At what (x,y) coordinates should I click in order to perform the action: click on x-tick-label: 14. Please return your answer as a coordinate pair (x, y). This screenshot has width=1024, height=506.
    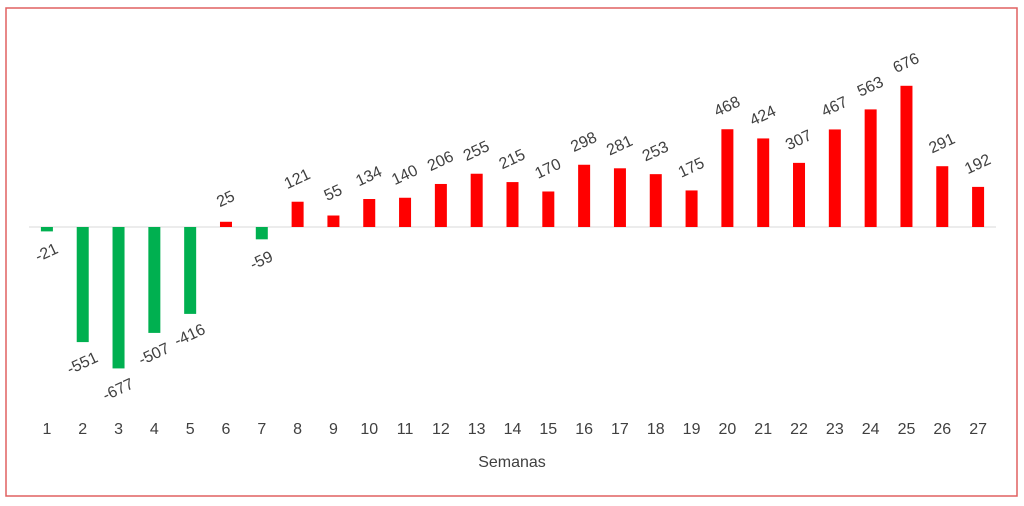
    Looking at the image, I should click on (513, 429).